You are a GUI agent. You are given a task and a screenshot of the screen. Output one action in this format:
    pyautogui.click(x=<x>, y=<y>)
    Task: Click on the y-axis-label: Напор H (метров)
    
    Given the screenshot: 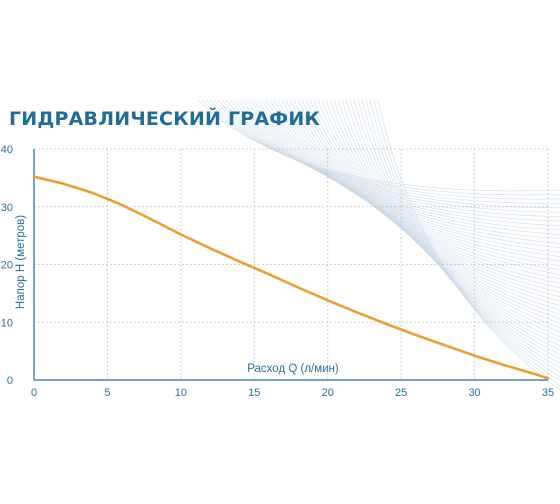 What is the action you would take?
    pyautogui.click(x=21, y=262)
    